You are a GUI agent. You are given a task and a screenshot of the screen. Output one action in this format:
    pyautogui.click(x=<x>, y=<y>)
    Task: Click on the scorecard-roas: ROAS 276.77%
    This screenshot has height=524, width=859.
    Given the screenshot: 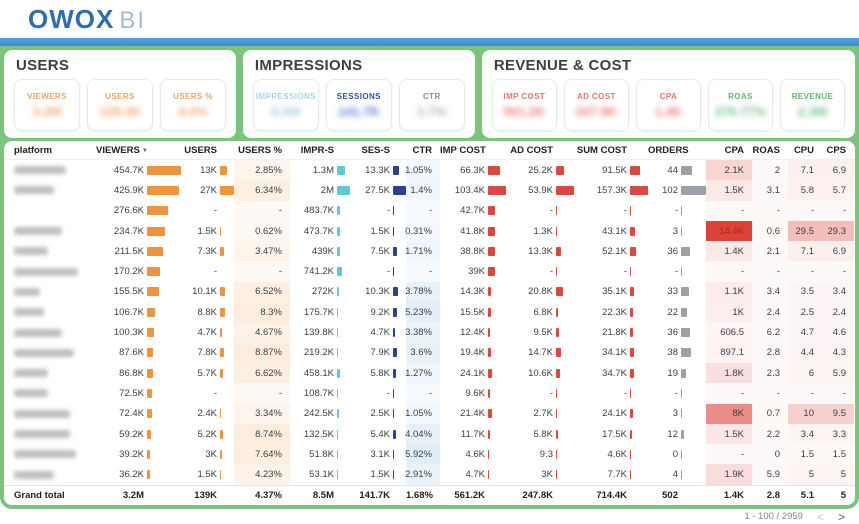 What is the action you would take?
    pyautogui.click(x=740, y=105)
    